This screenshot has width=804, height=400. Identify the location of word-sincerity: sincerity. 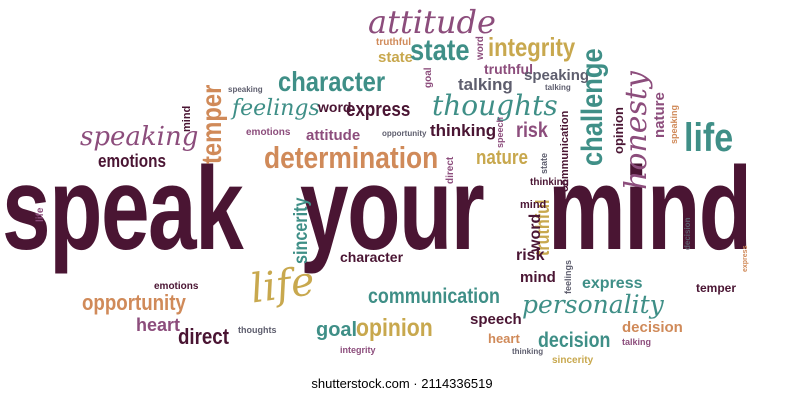
(301, 230).